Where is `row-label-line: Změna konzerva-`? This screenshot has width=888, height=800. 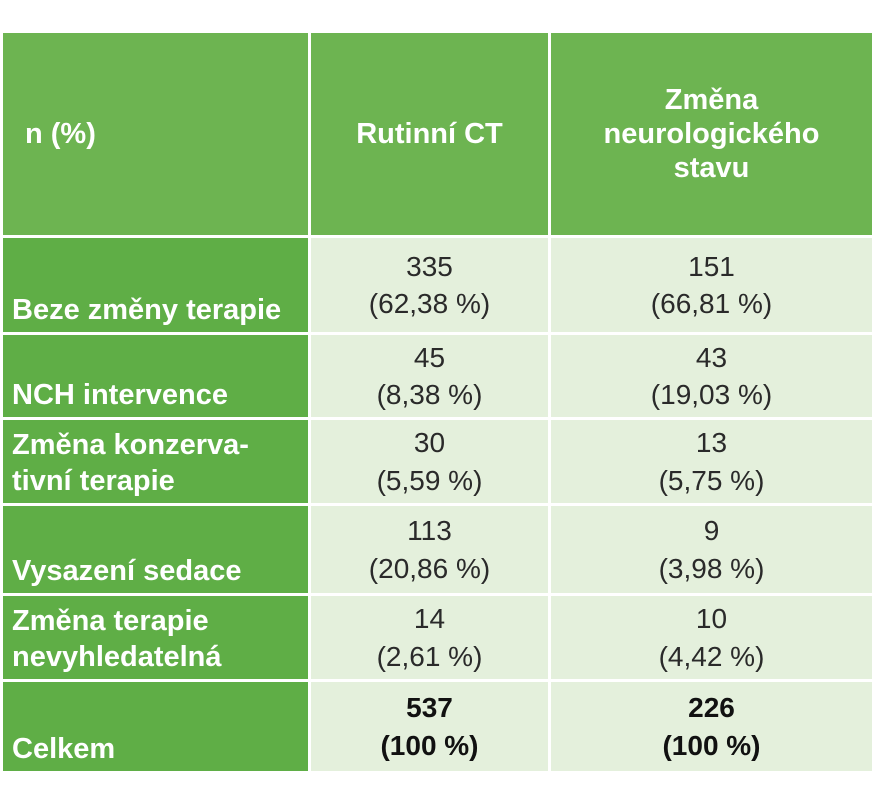
row-label-line: Změna konzerva- is located at coordinates (130, 444).